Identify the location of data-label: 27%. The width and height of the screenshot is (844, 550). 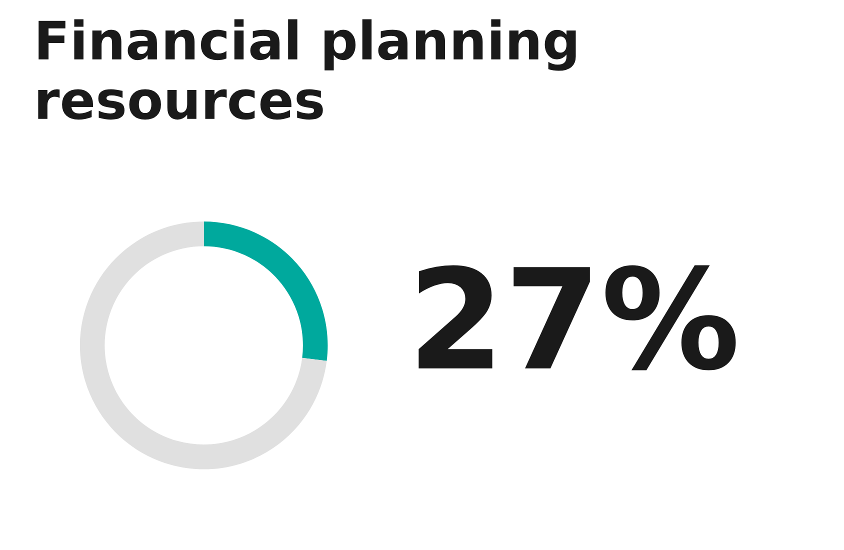
(577, 317).